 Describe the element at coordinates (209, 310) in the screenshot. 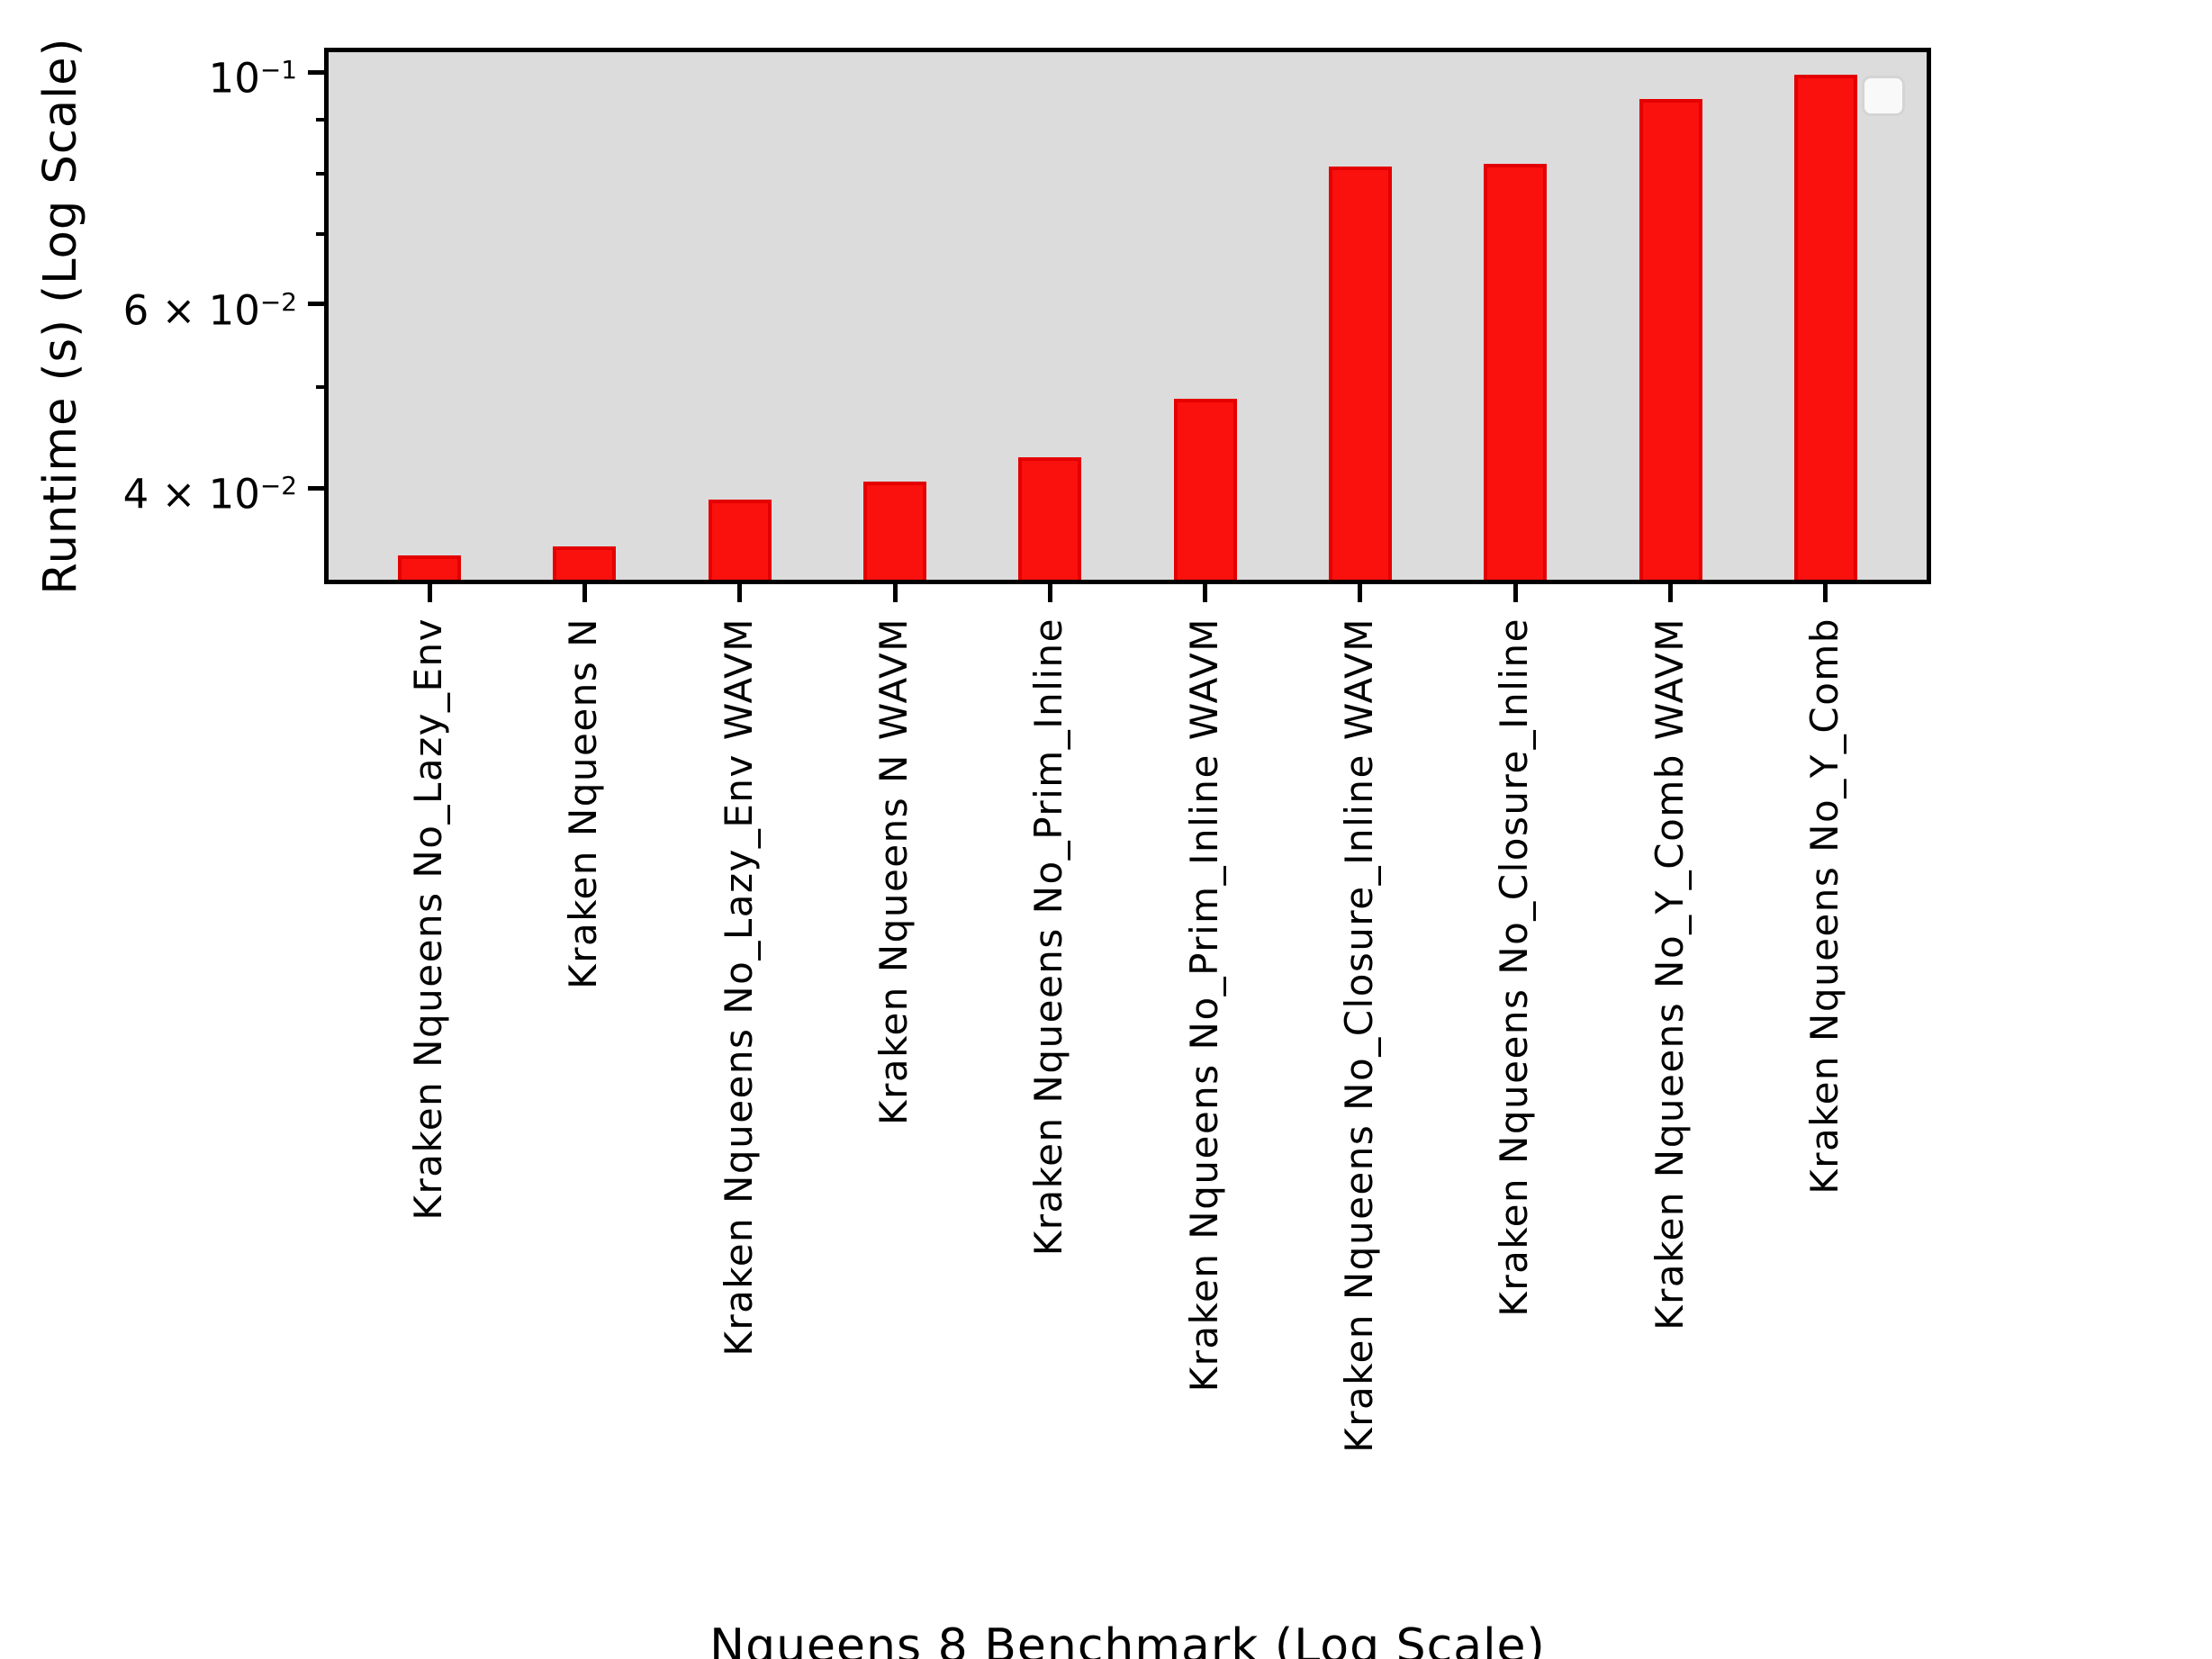

I see `y-tick-label: 6 × 10−2` at that location.